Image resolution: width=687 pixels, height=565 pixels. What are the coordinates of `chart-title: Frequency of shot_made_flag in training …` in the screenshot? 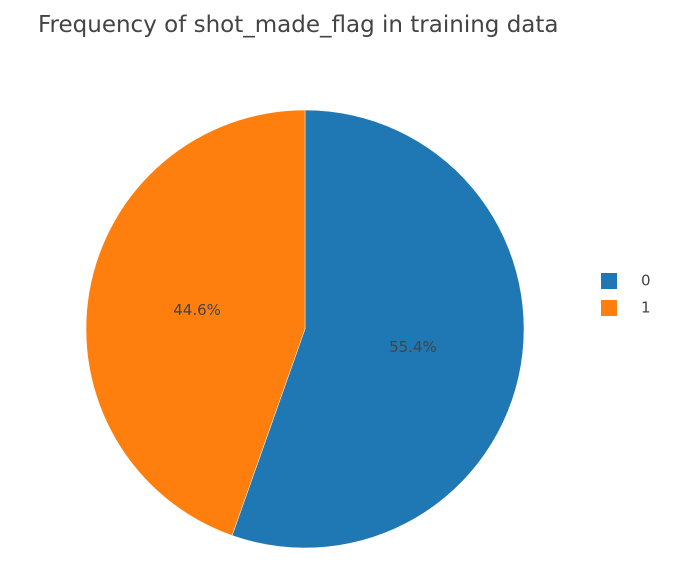 It's located at (298, 25).